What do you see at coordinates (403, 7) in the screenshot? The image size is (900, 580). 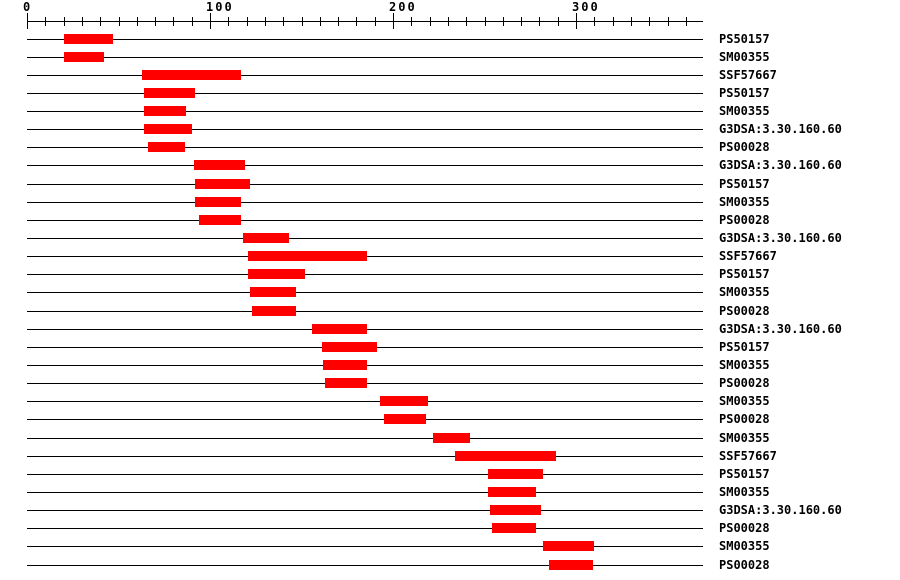 I see `axis-tick-label: 200` at bounding box center [403, 7].